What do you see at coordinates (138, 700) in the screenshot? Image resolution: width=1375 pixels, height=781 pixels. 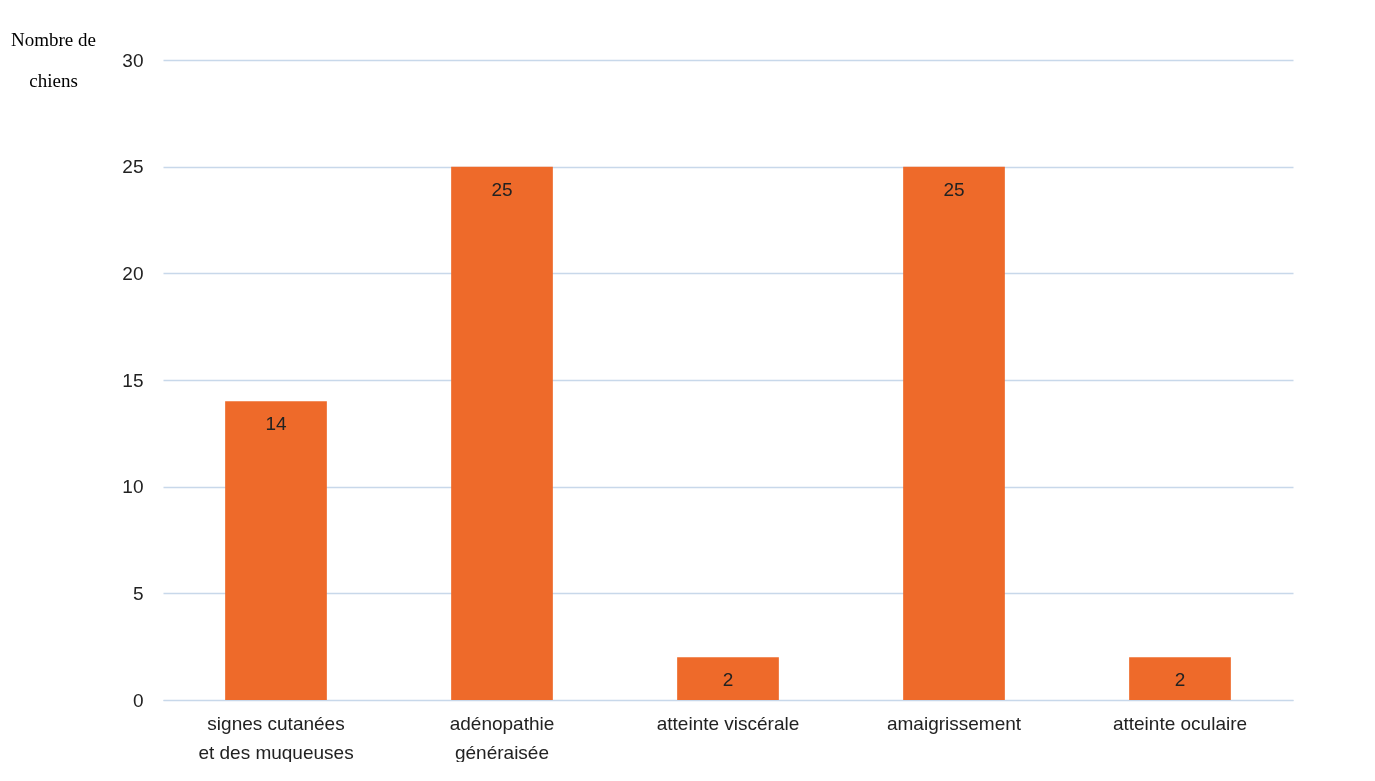 I see `y-tick-label: 0` at bounding box center [138, 700].